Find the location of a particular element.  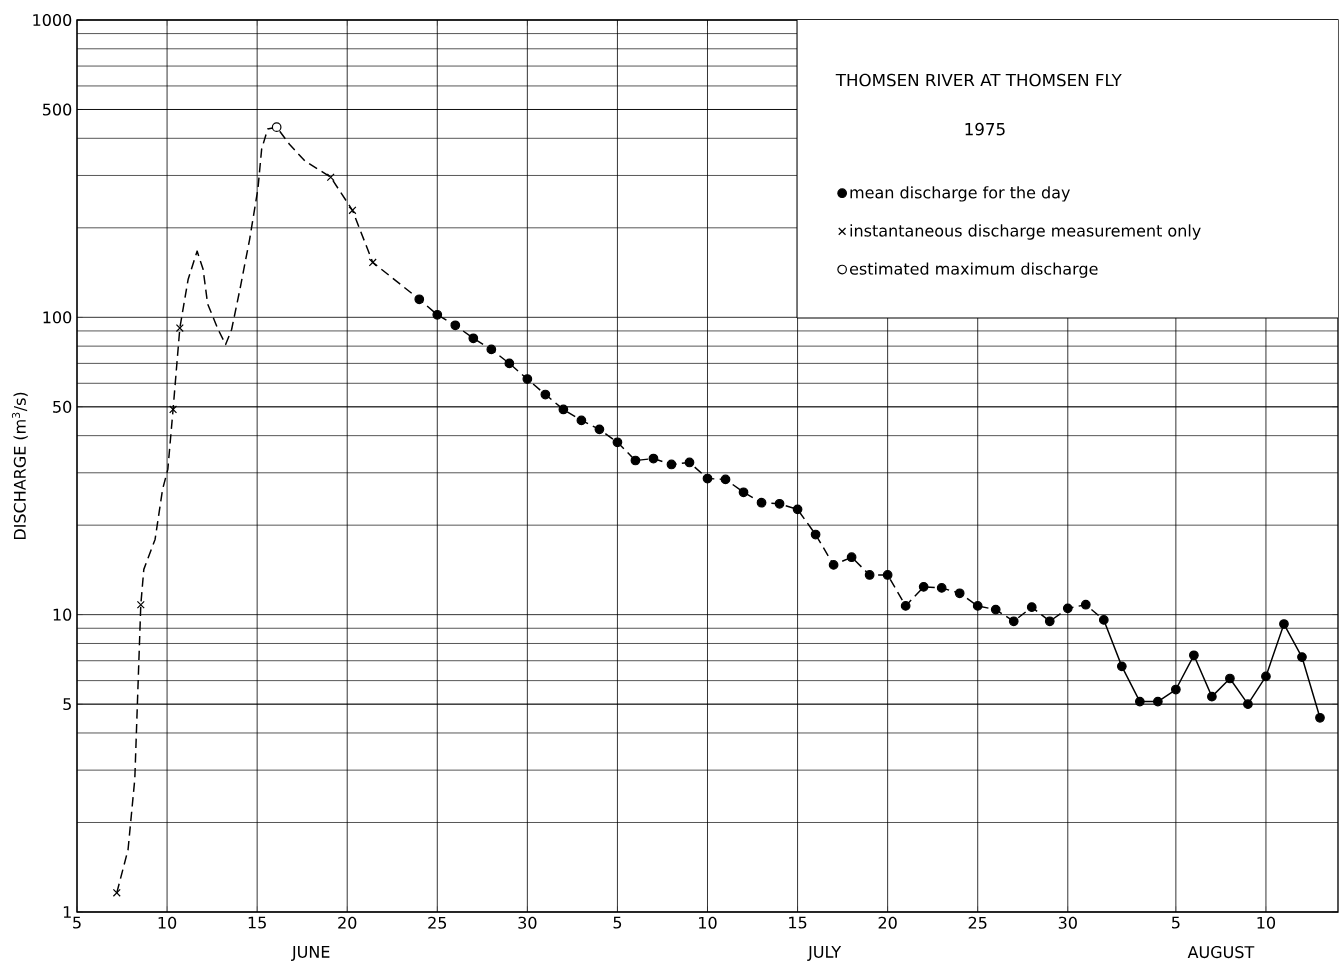

text: AUGUST is located at coordinates (1221, 952).